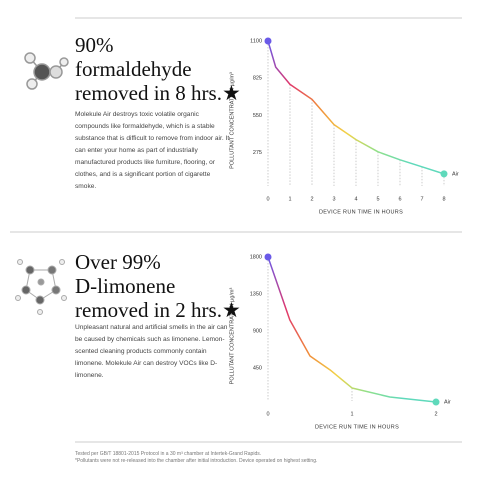  Describe the element at coordinates (257, 153) in the screenshot. I see `y-tick-label: 275` at that location.